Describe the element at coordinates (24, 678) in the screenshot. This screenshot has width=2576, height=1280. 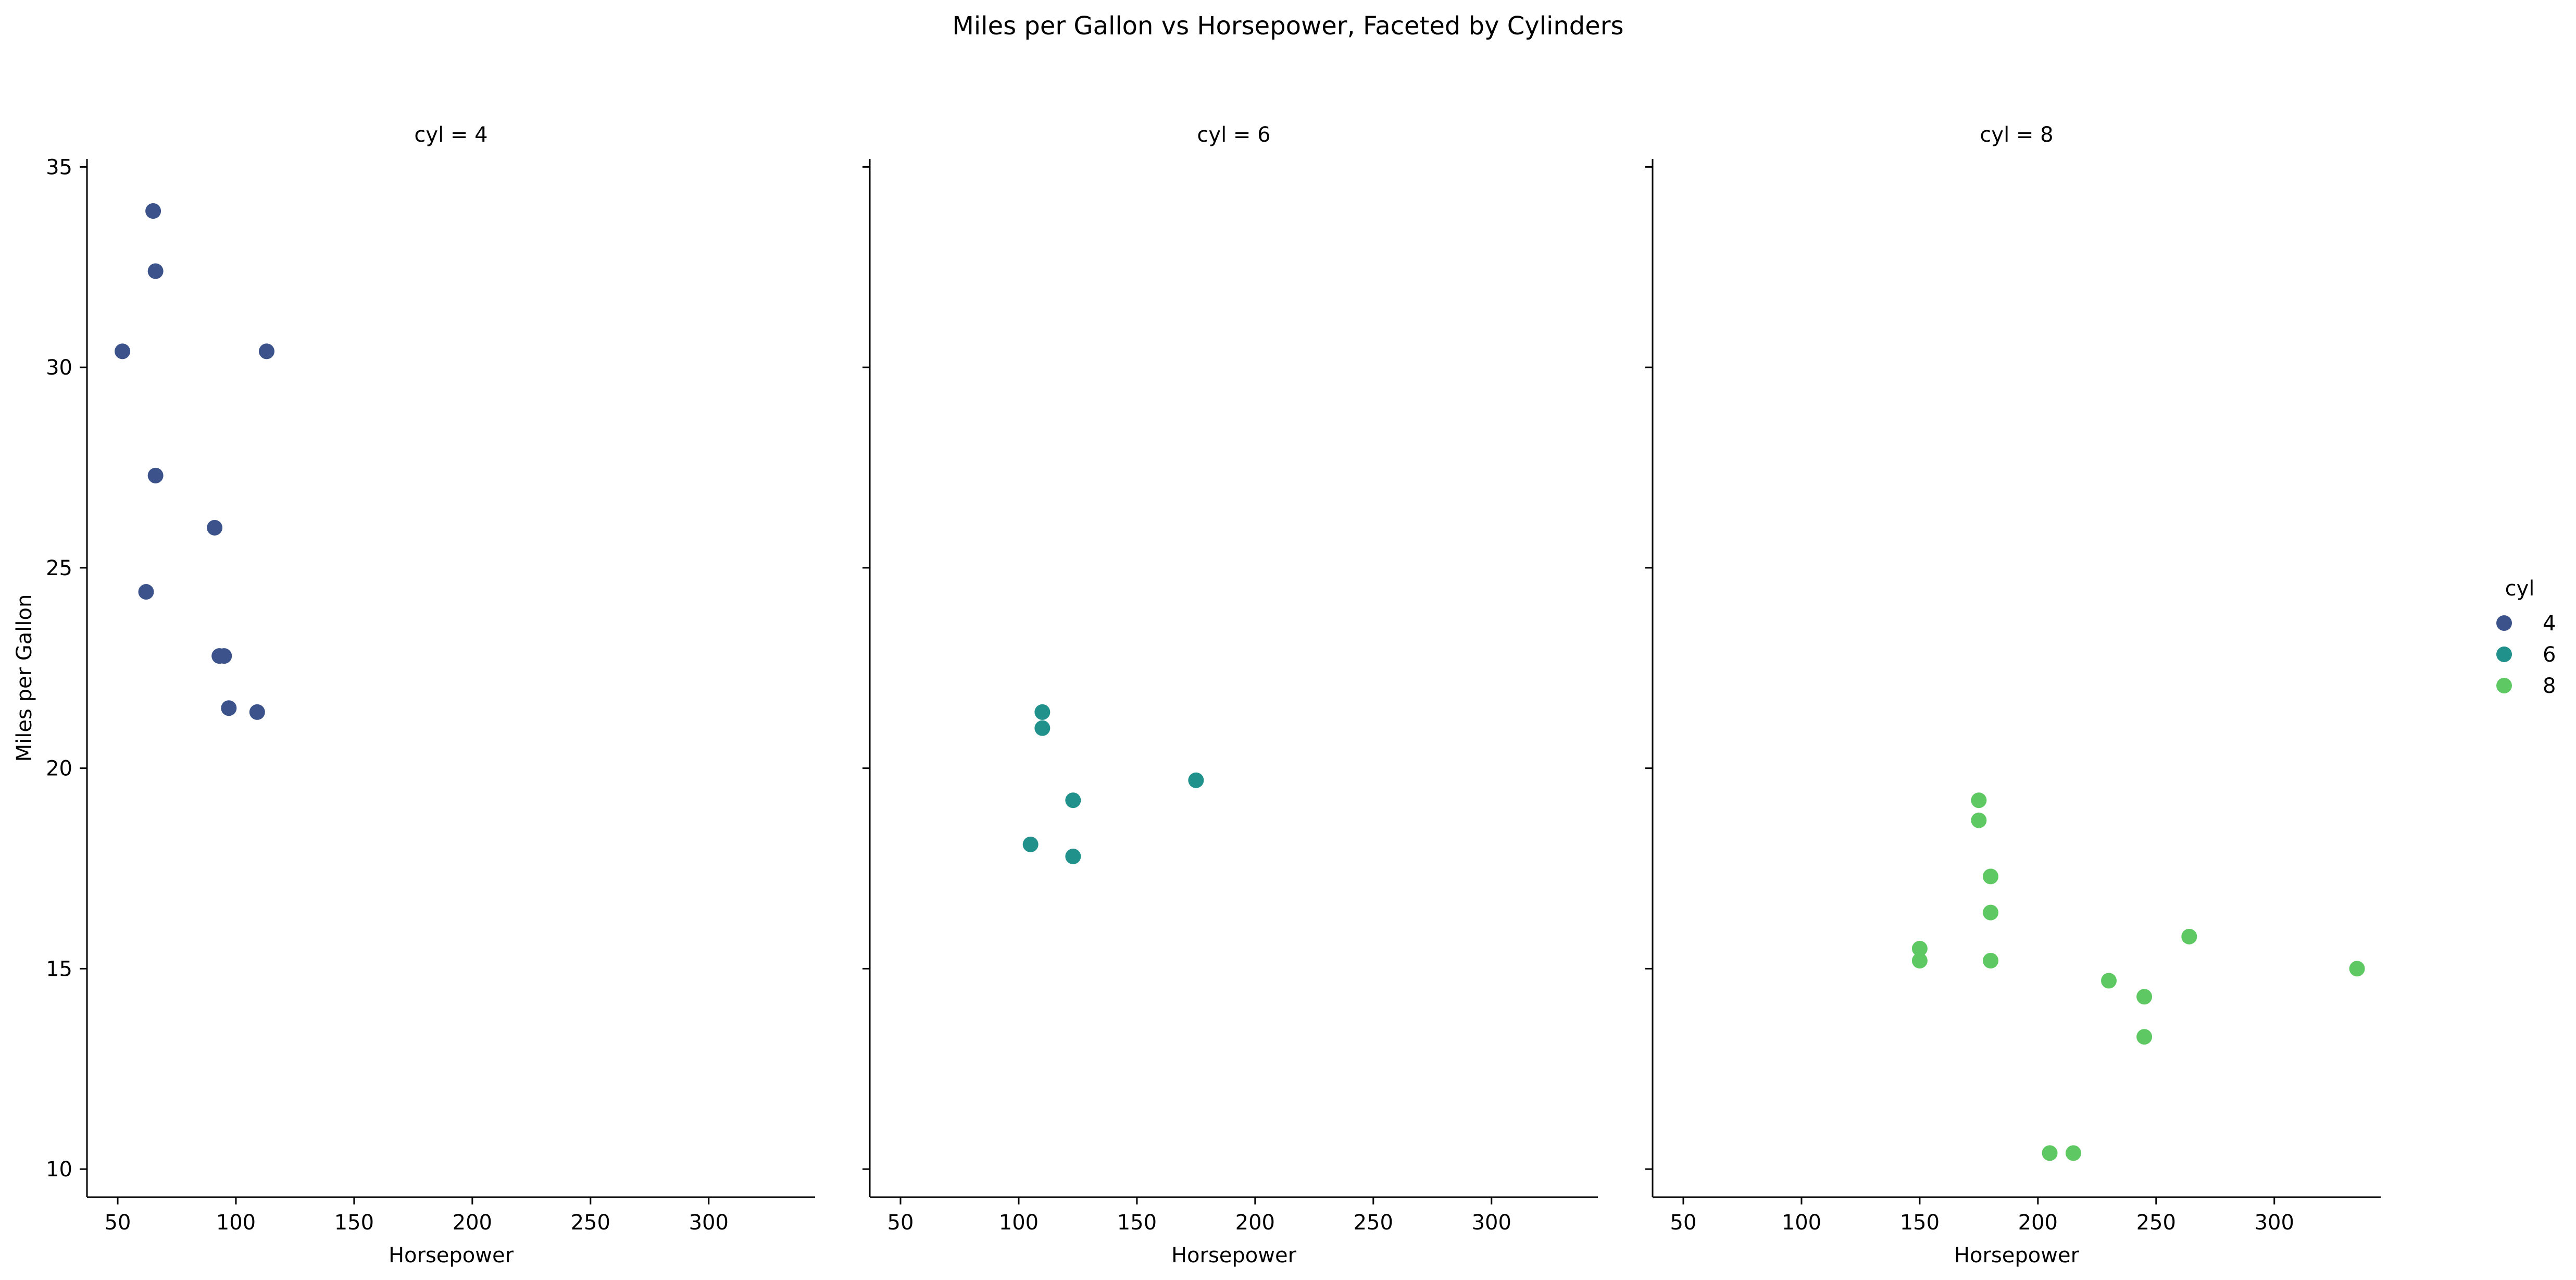
I see `y-axis-label: Miles per Gallon` at that location.